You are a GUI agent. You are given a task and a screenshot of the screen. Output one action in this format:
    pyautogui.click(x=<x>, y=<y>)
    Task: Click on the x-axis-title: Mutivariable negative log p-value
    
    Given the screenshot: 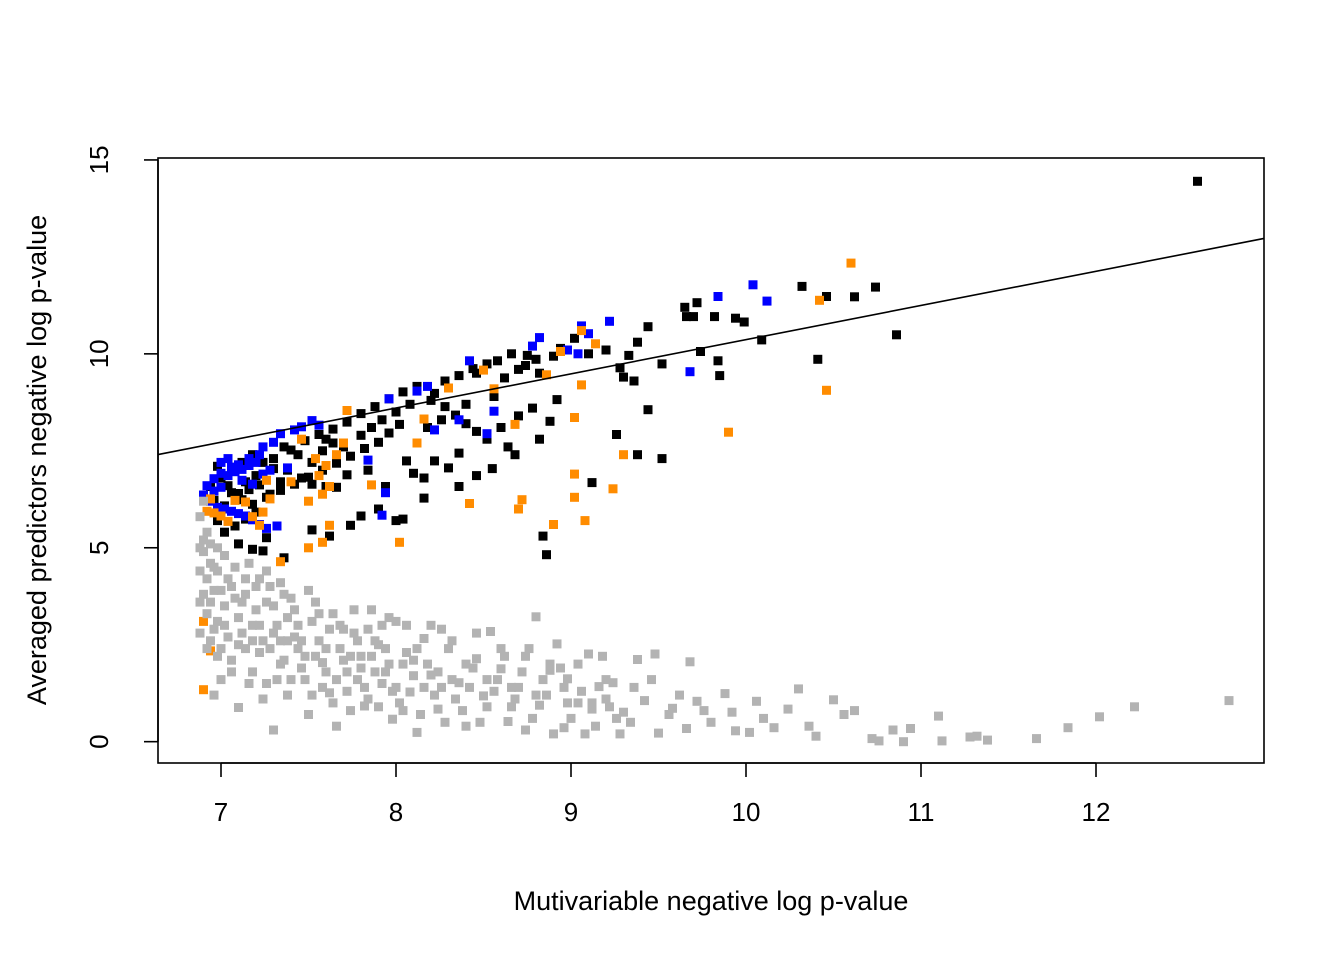 What is the action you would take?
    pyautogui.click(x=711, y=901)
    